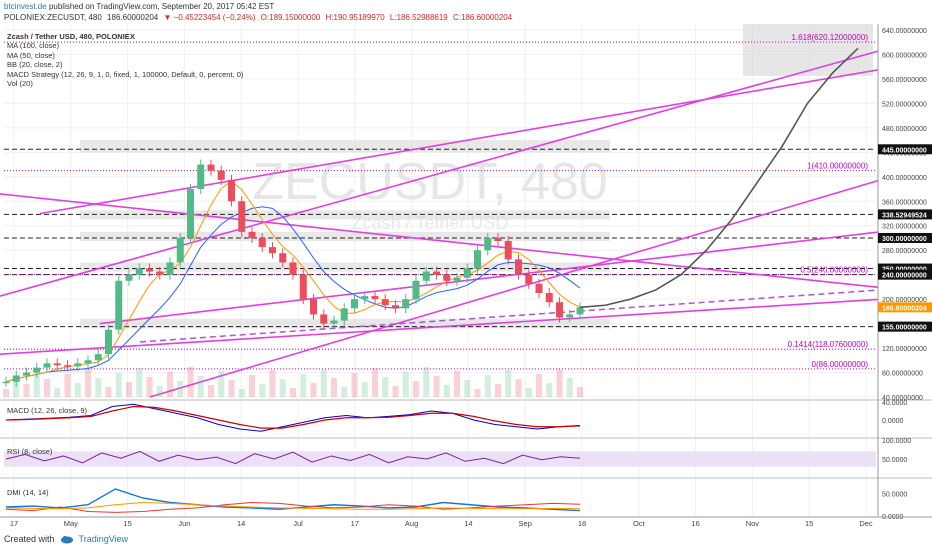 The width and height of the screenshot is (932, 550). I want to click on open-value: O:189.15000000, so click(290, 17).